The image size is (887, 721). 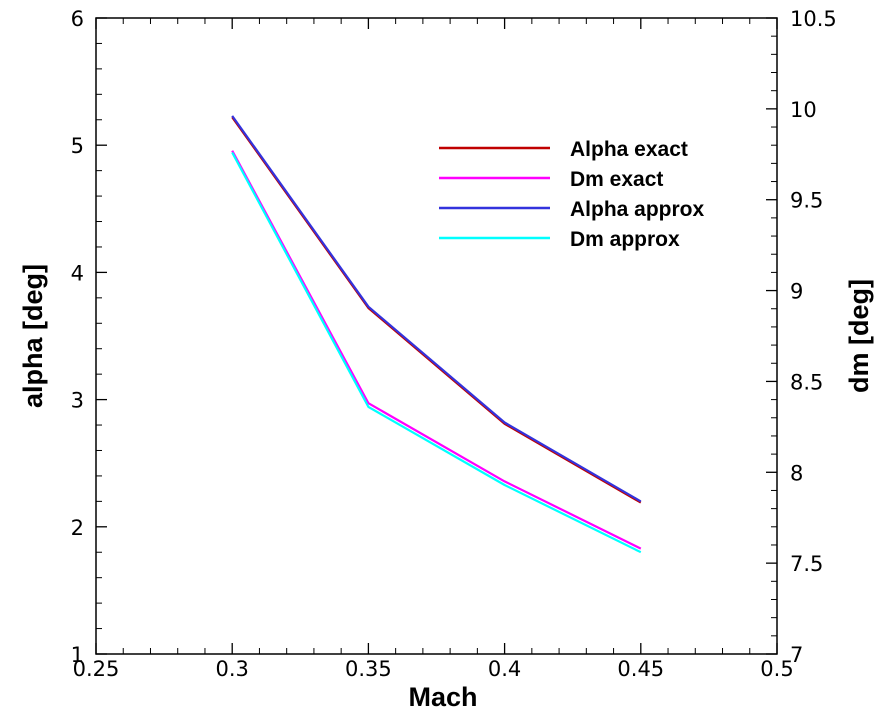 What do you see at coordinates (77, 655) in the screenshot?
I see `y-left-tick-label: 1` at bounding box center [77, 655].